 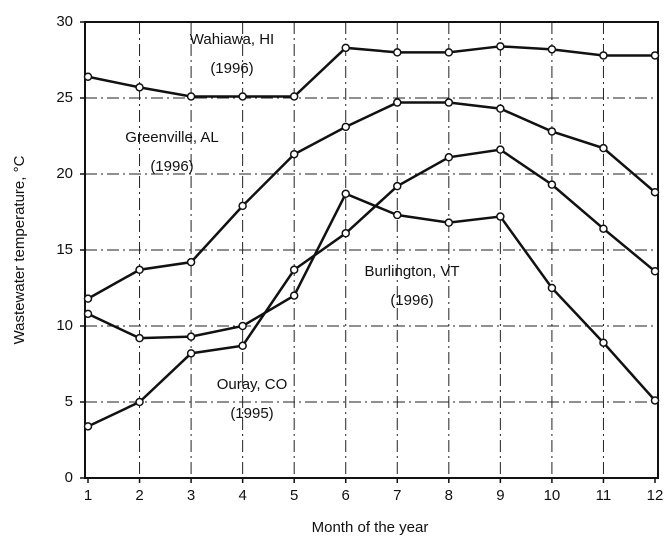 I want to click on series-label: Burlington, VT, so click(x=411, y=271).